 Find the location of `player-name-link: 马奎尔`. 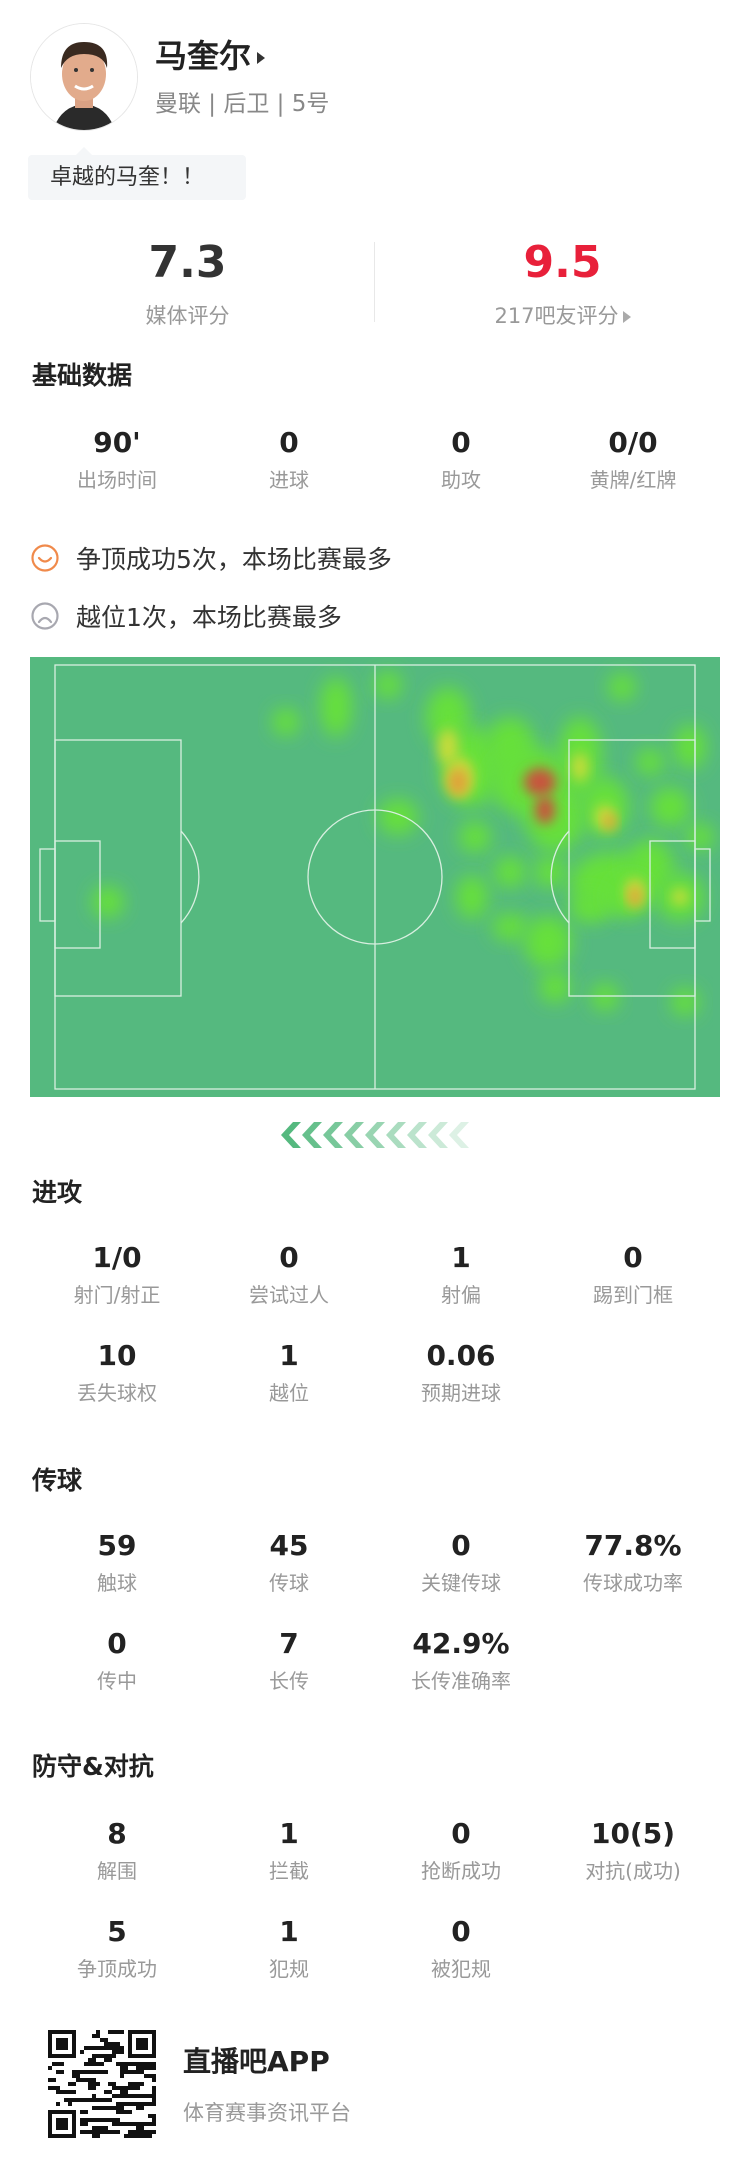

player-name-link: 马奎尔 is located at coordinates (210, 56).